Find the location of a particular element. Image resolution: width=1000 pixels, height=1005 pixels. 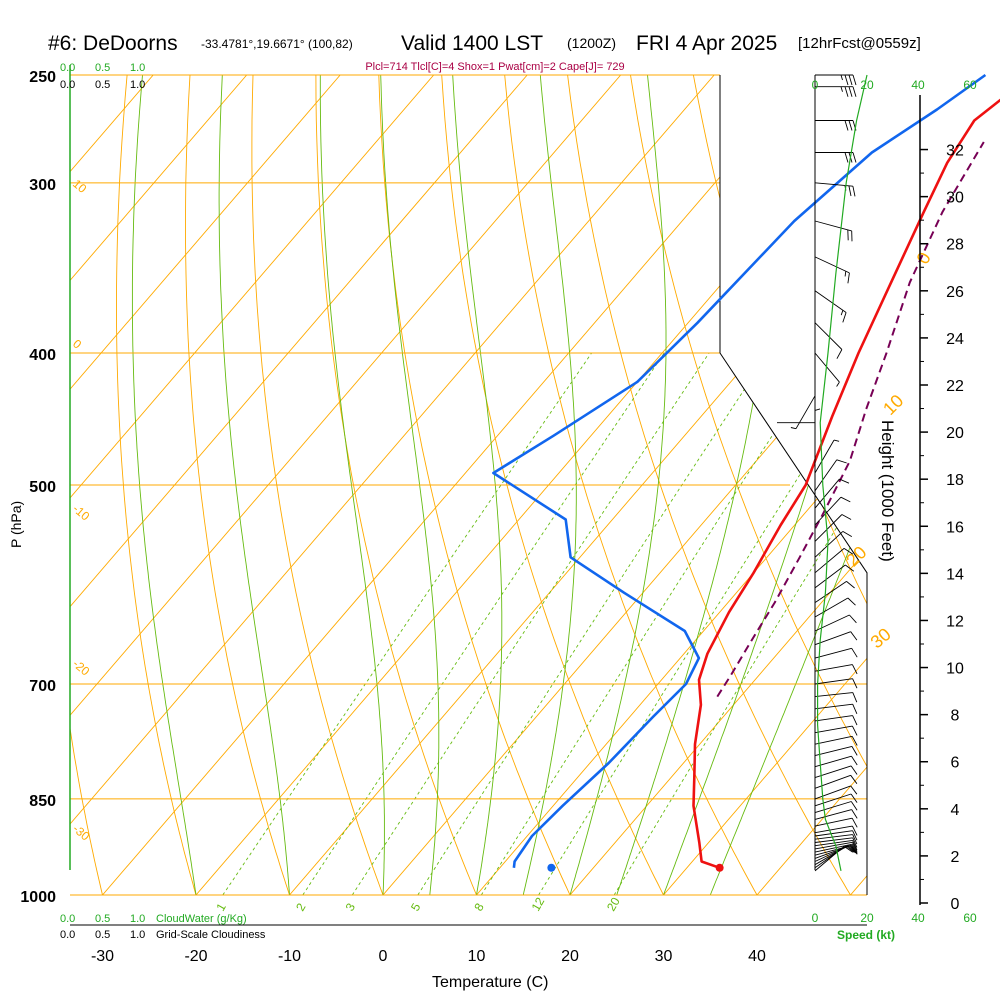

temperature-tick-label: 0 is located at coordinates (383, 956).